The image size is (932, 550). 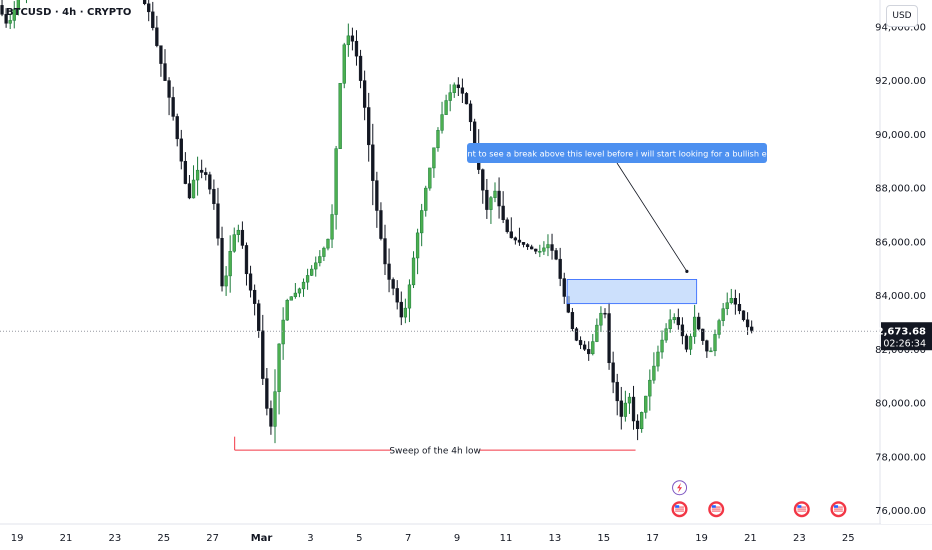 What do you see at coordinates (310, 538) in the screenshot?
I see `time-tick-label: 3` at bounding box center [310, 538].